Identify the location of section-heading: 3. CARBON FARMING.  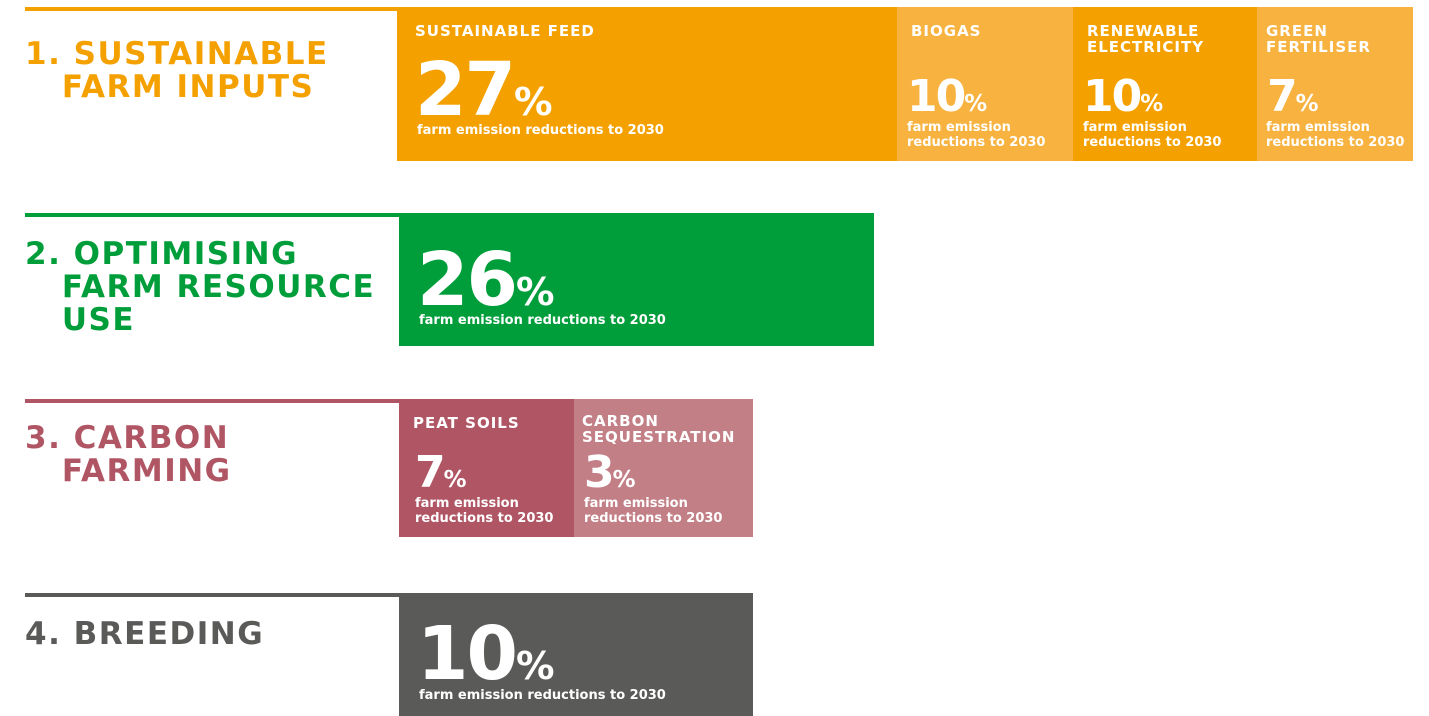
(128, 455).